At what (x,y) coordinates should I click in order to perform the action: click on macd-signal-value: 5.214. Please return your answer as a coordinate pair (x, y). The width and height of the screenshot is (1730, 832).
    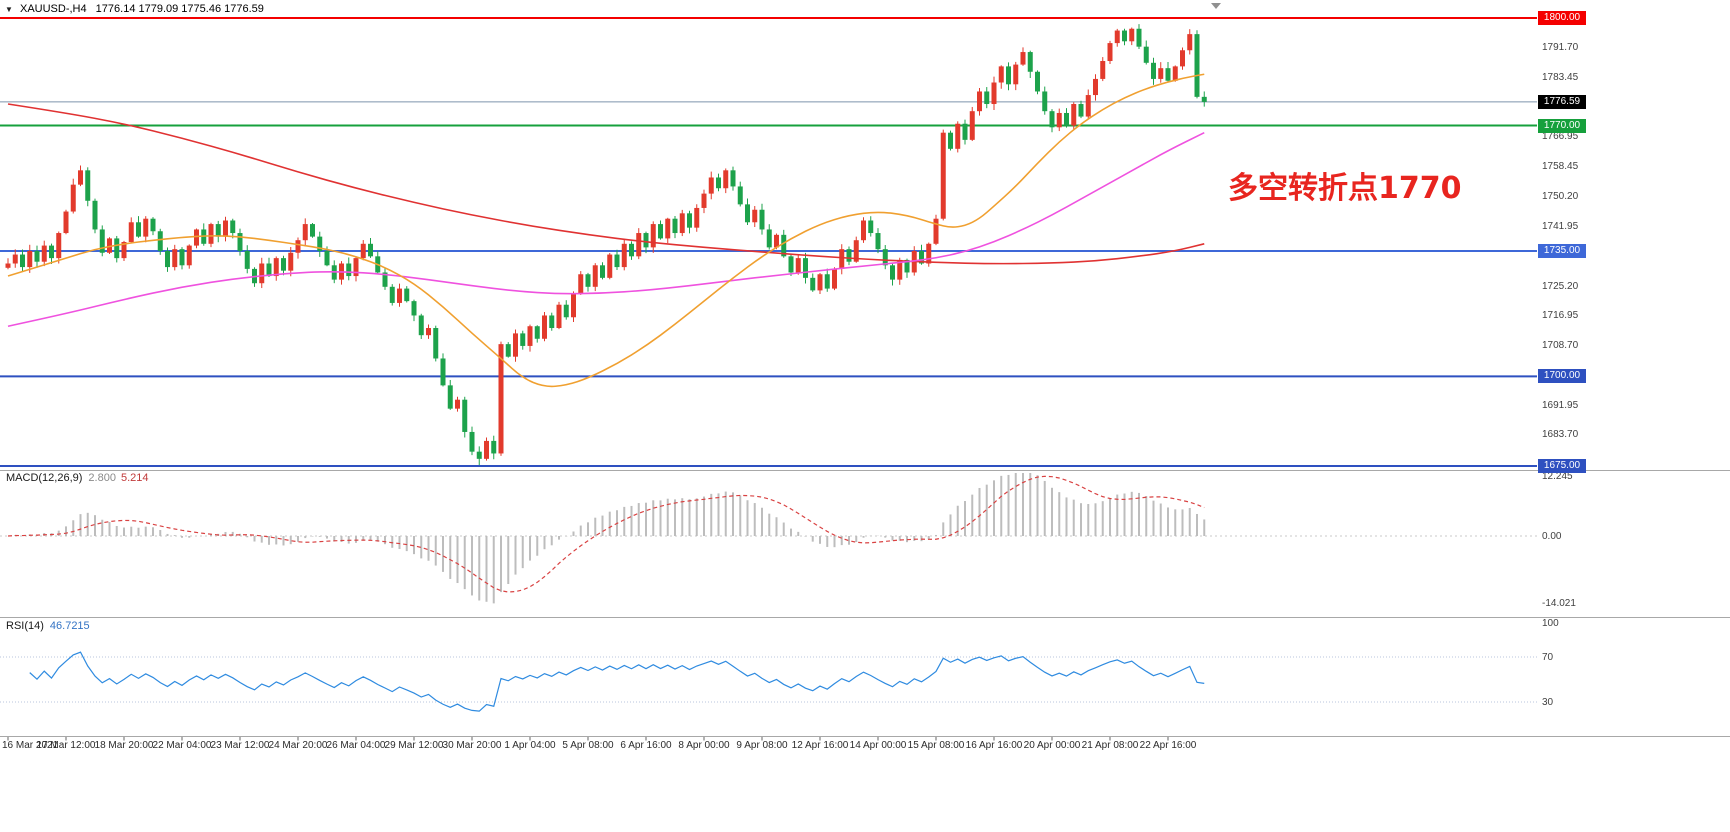
    Looking at the image, I should click on (134, 478).